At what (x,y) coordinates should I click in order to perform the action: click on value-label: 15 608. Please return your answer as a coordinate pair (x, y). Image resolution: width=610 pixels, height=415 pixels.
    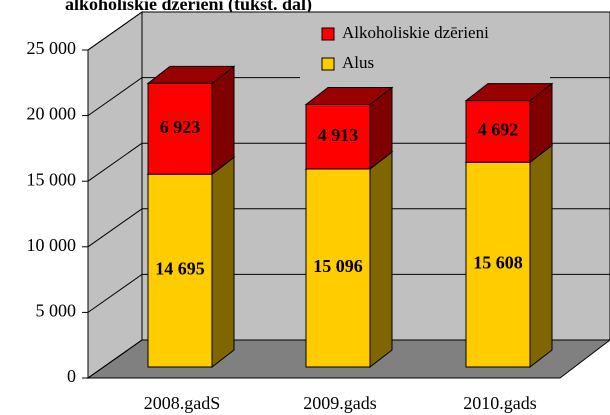
    Looking at the image, I should click on (498, 263).